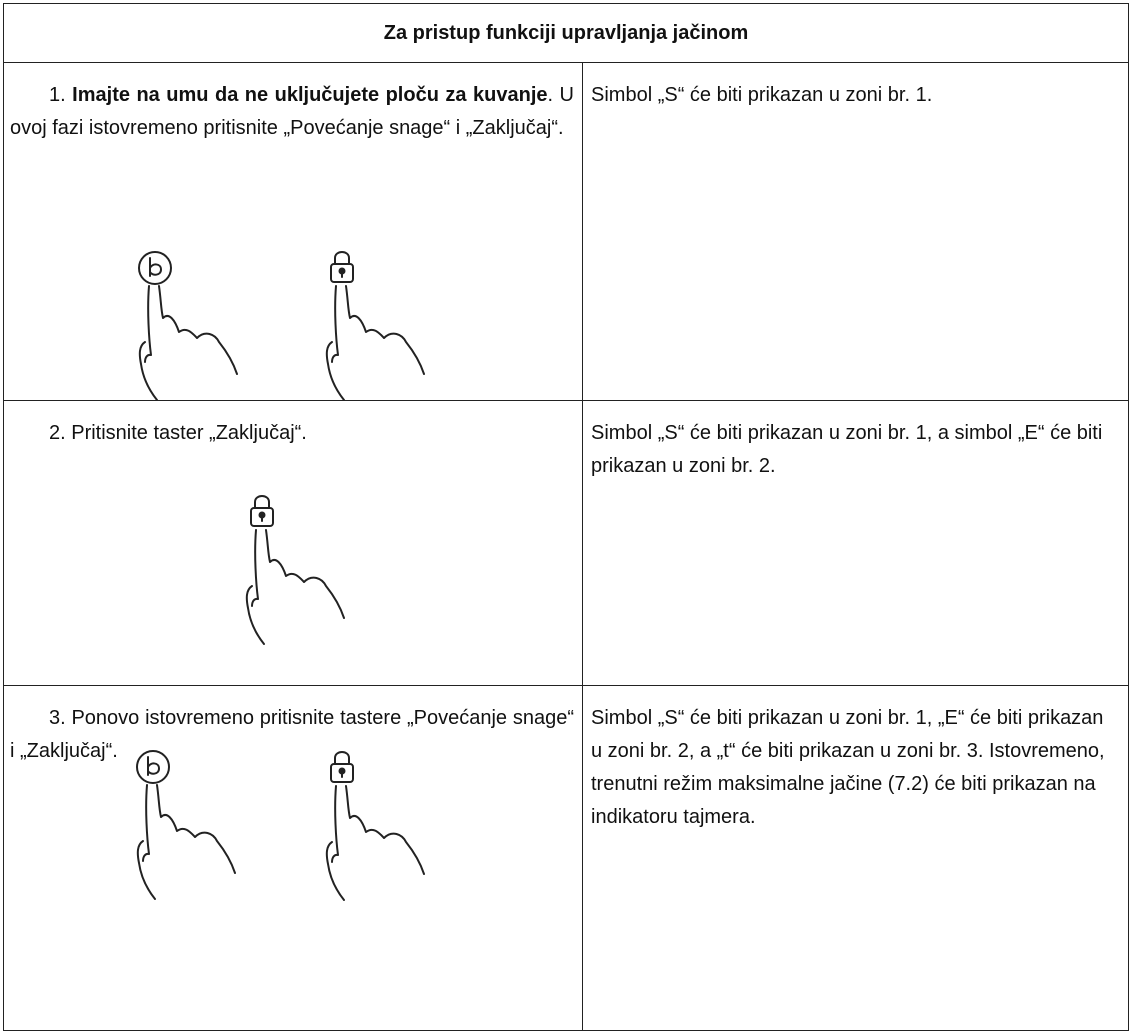 The image size is (1132, 1033). I want to click on step-cell: 2. Pritisnite taster „Zaključaj“., so click(293, 543).